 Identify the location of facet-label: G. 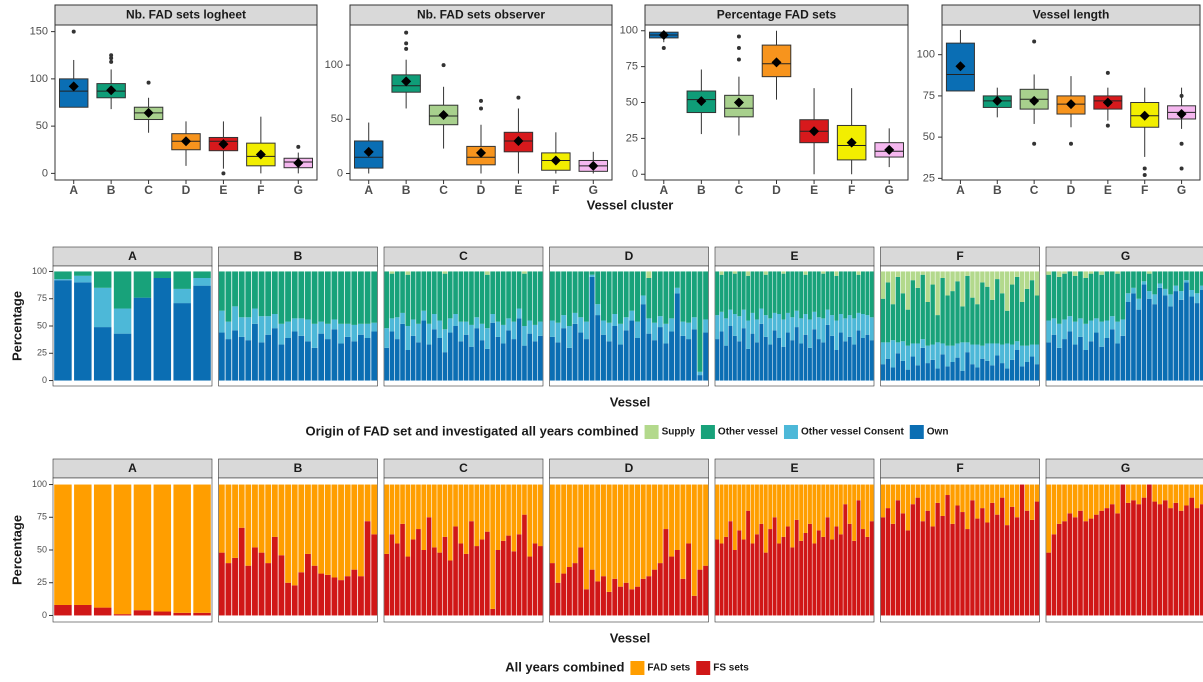
(1125, 256).